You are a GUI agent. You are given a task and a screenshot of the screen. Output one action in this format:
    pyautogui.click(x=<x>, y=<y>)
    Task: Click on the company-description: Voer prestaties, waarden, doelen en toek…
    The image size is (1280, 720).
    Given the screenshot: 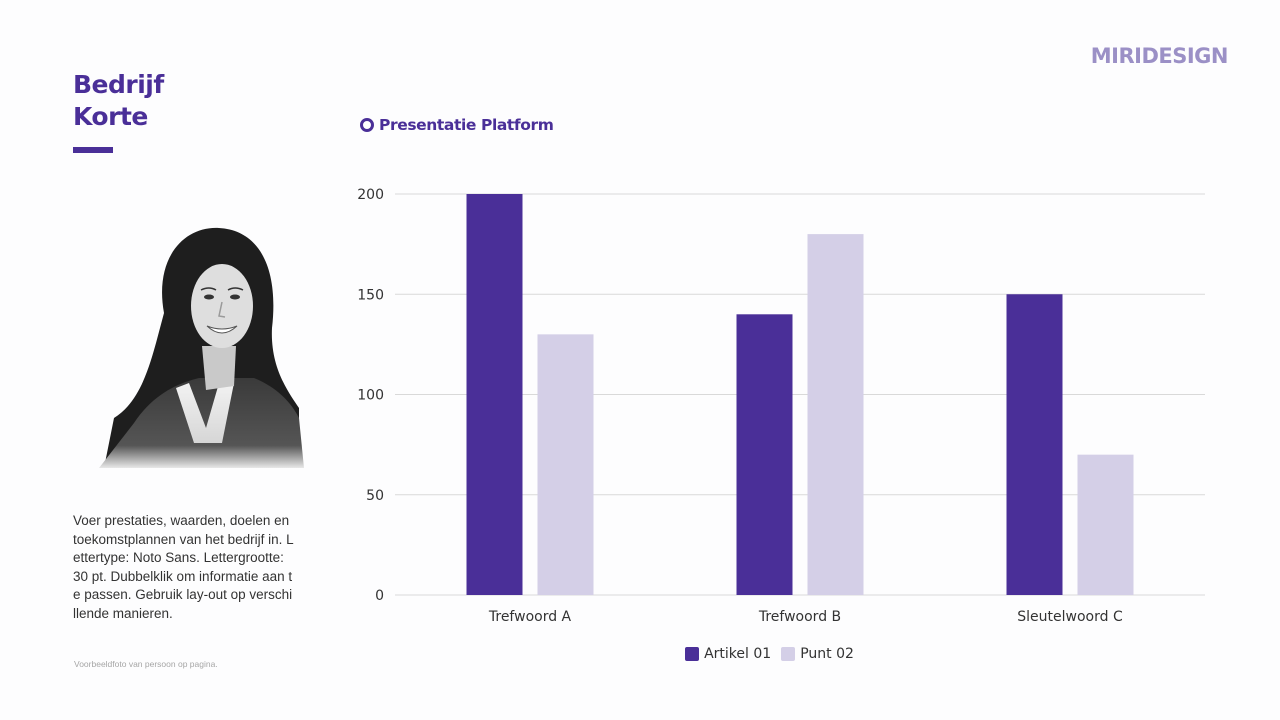 What is the action you would take?
    pyautogui.click(x=183, y=567)
    